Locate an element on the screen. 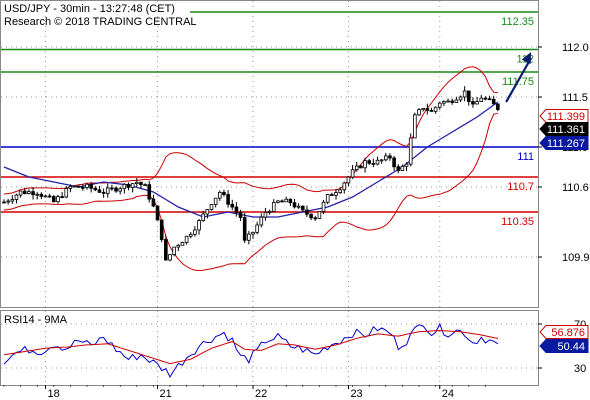 The width and height of the screenshot is (590, 400). forecast-arrow-group is located at coordinates (519, 77).